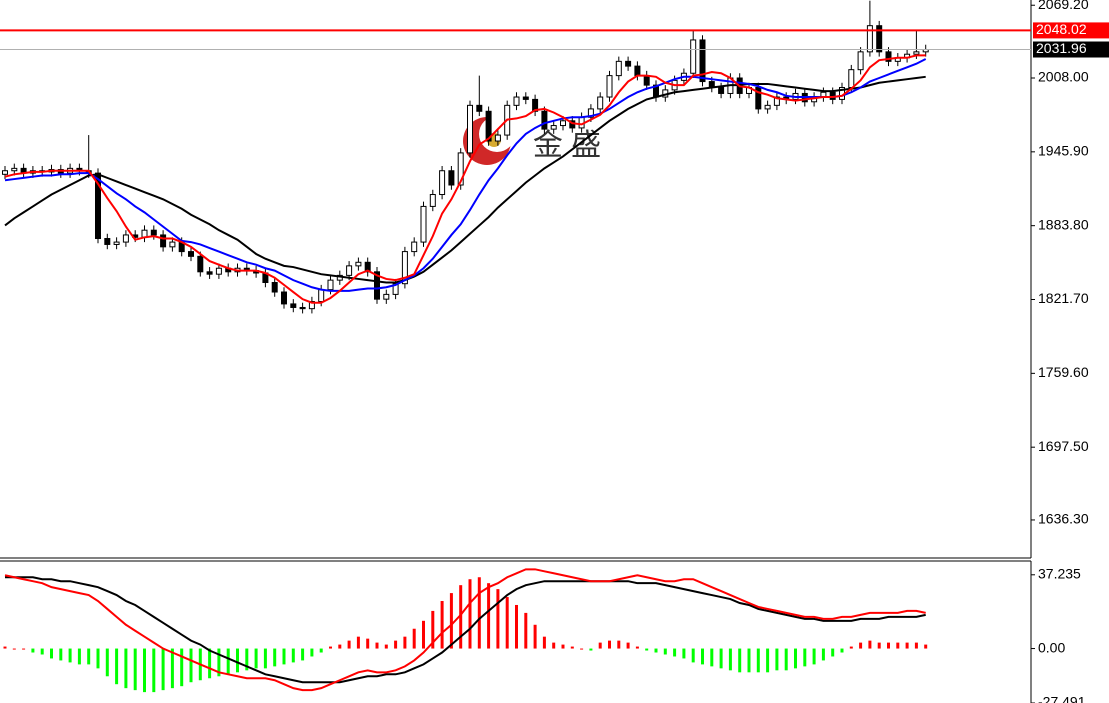 The image size is (1109, 703). What do you see at coordinates (1063, 446) in the screenshot?
I see `y-tick-label: 1697.50` at bounding box center [1063, 446].